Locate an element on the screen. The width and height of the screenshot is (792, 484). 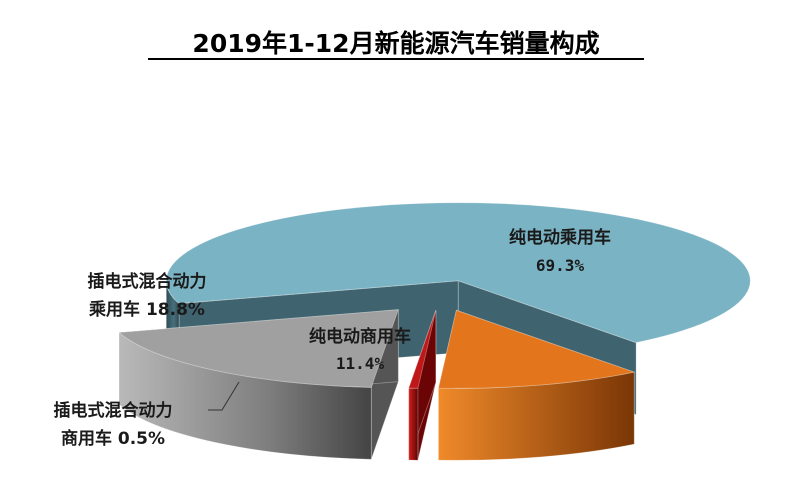
slice-bev-commercial is located at coordinates (536, 385).